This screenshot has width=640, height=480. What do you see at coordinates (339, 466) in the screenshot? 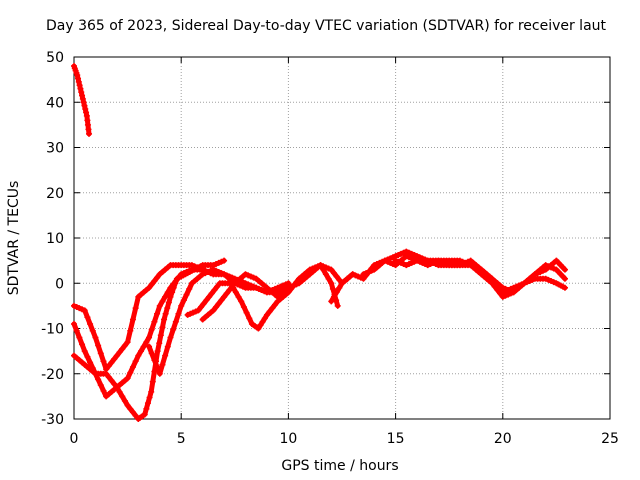
I see `x-axis-label: GPS time / hours` at bounding box center [339, 466].